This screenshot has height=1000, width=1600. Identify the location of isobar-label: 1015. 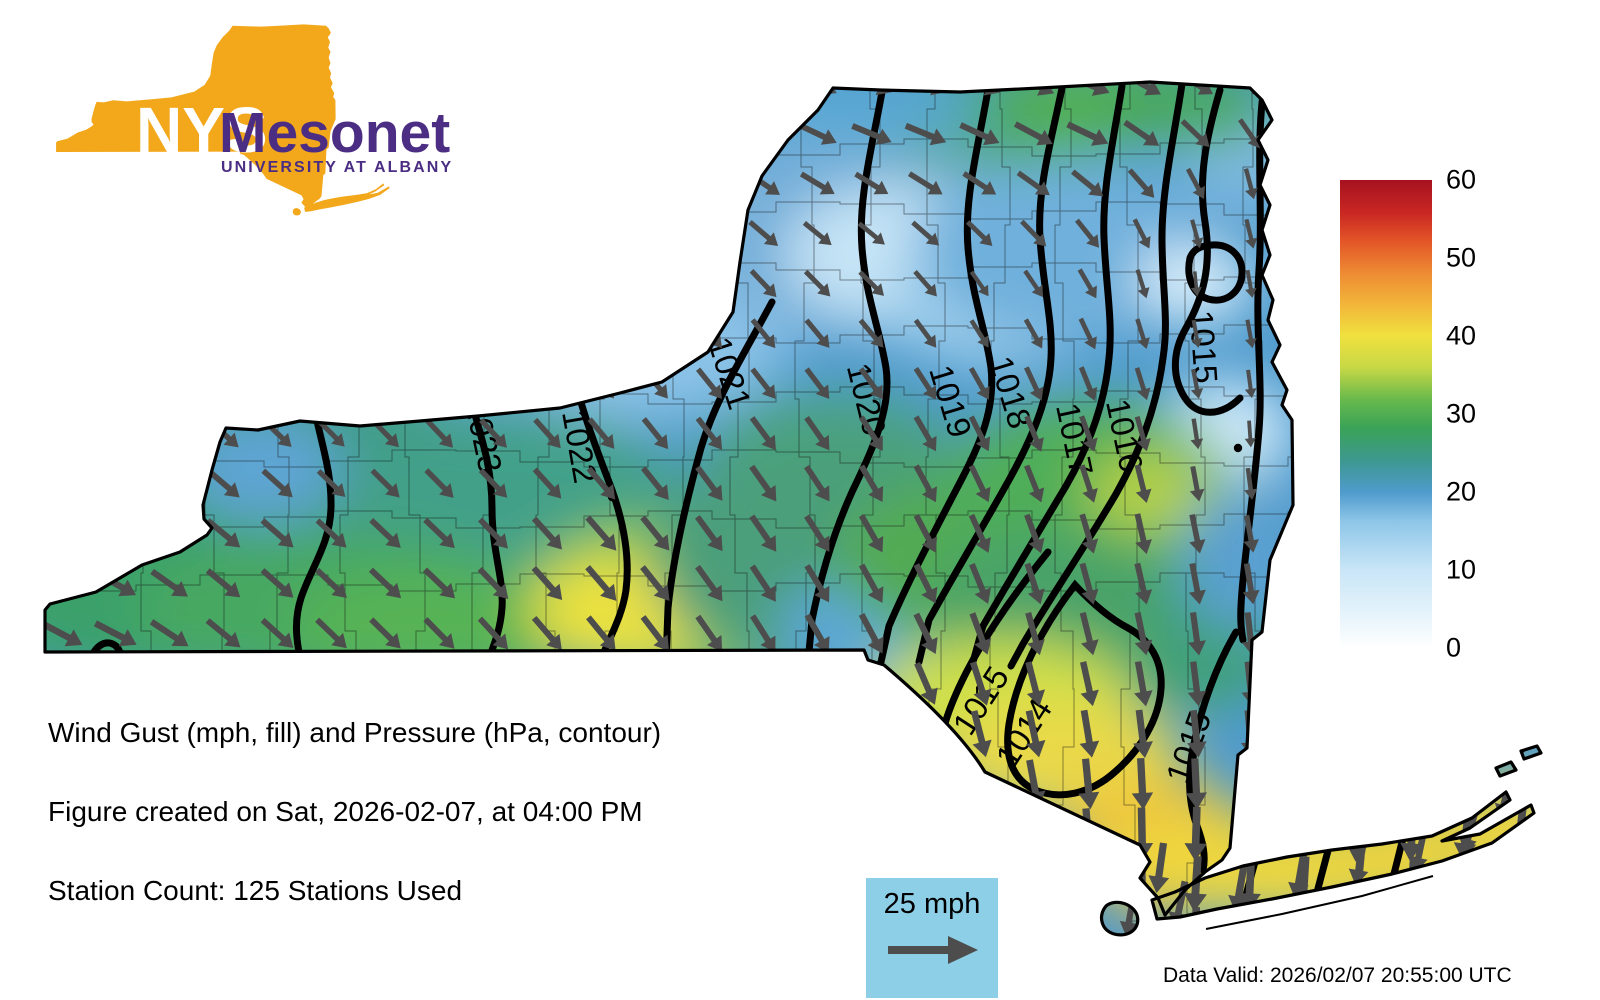
(1204, 347).